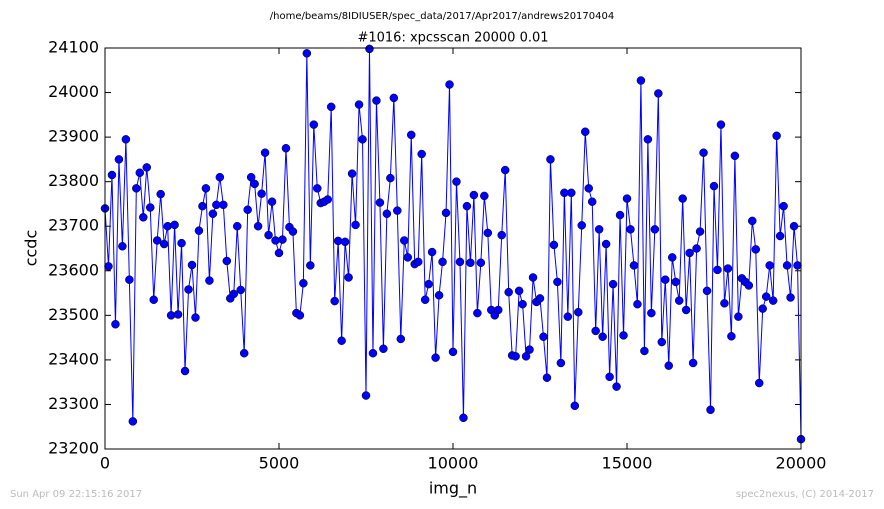 The height and width of the screenshot is (509, 884). What do you see at coordinates (73, 358) in the screenshot?
I see `y-tick-label: 23400` at bounding box center [73, 358].